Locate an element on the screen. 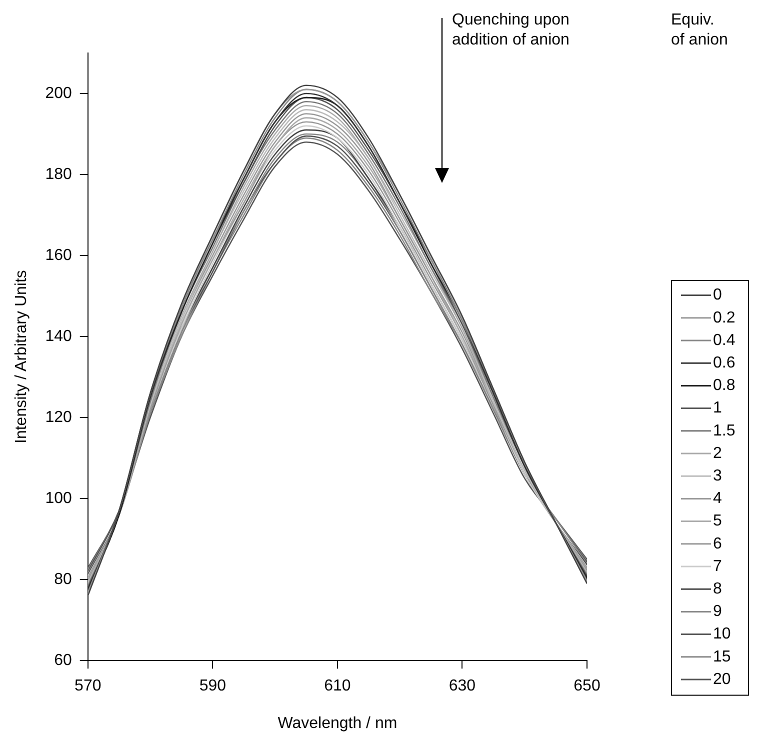 The image size is (758, 745). legend-label: 20 is located at coordinates (722, 679).